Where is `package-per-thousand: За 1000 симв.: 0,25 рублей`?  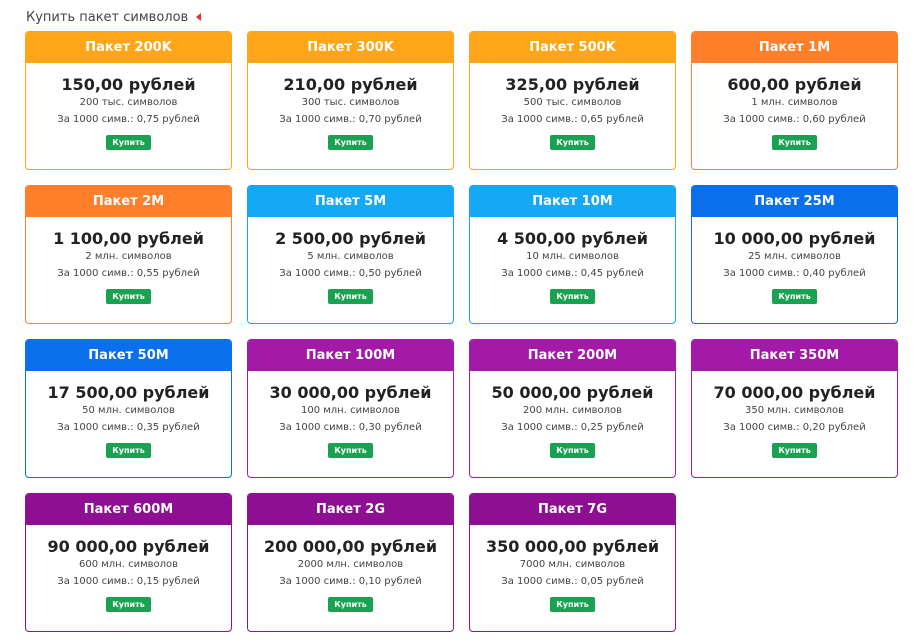
package-per-thousand: За 1000 симв.: 0,25 рублей is located at coordinates (572, 427).